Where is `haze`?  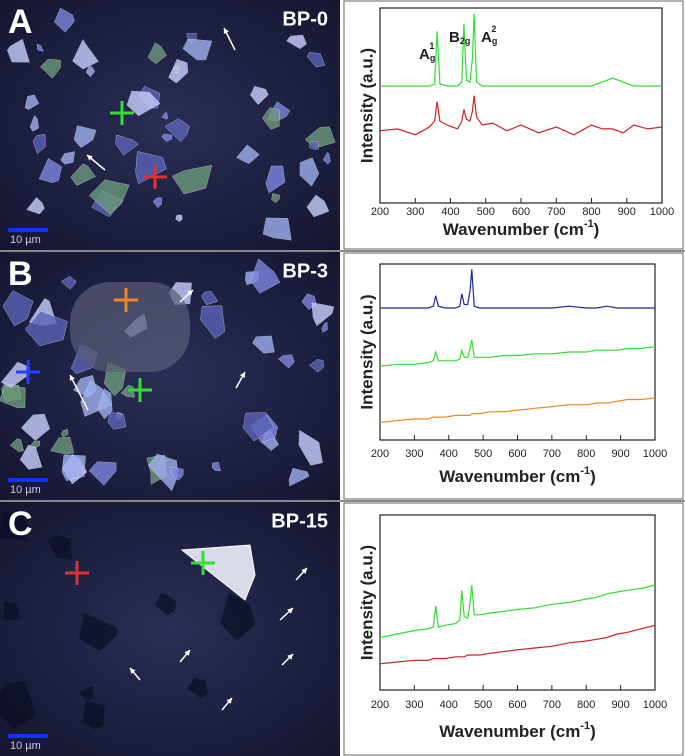
haze is located at coordinates (130, 327).